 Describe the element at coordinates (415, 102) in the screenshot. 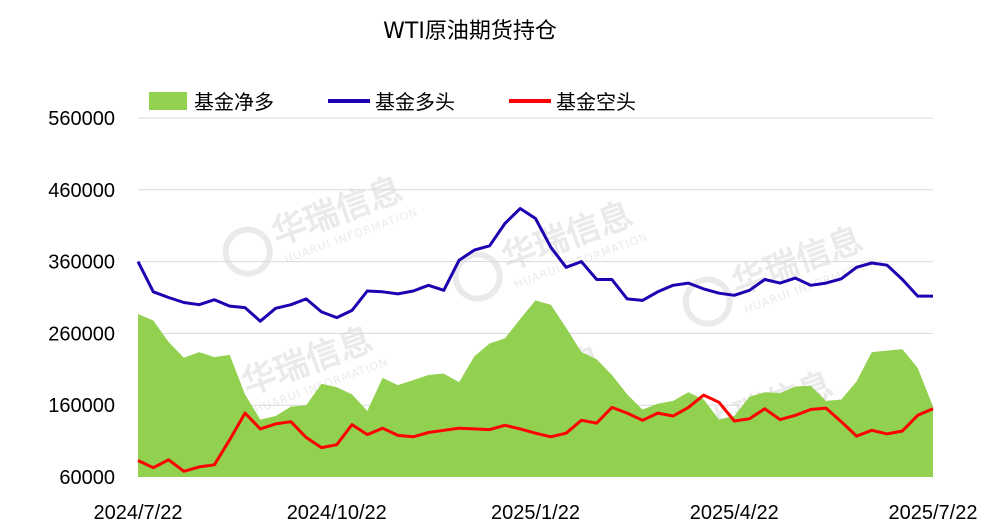

I see `legend-label-long: 基金多头` at that location.